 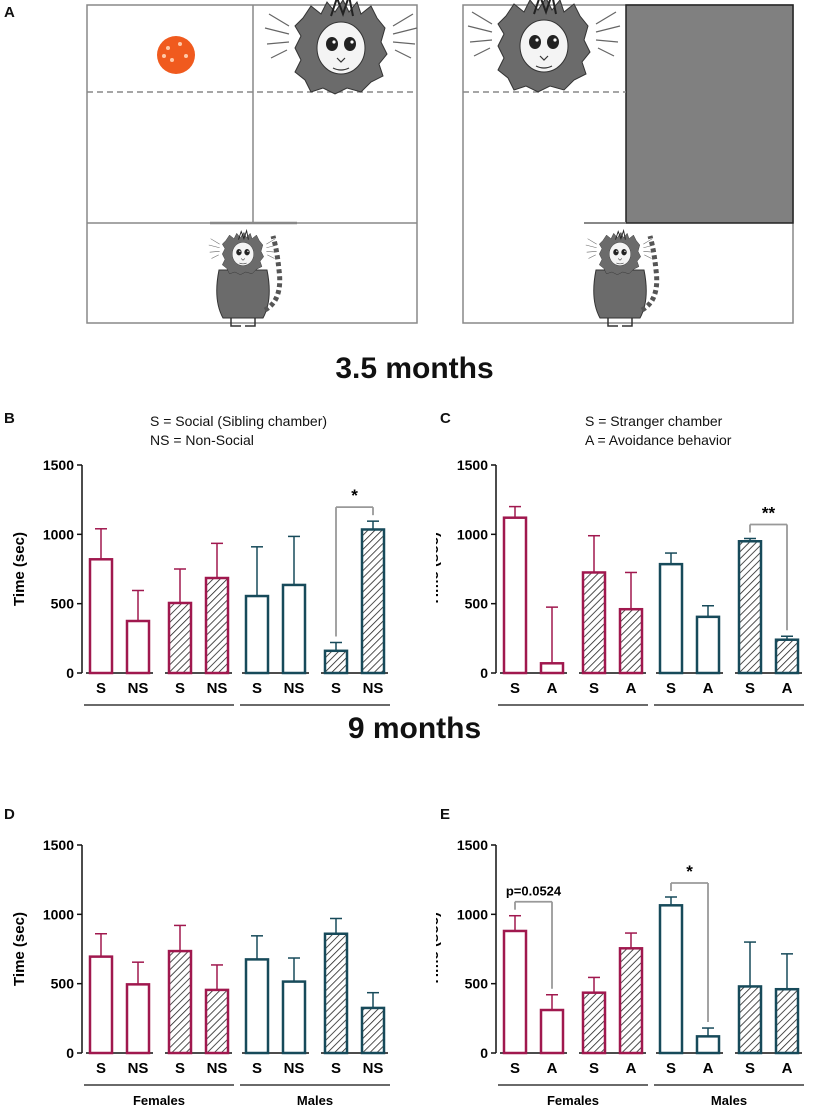 I want to click on panel-letter-b: B, so click(x=9, y=418).